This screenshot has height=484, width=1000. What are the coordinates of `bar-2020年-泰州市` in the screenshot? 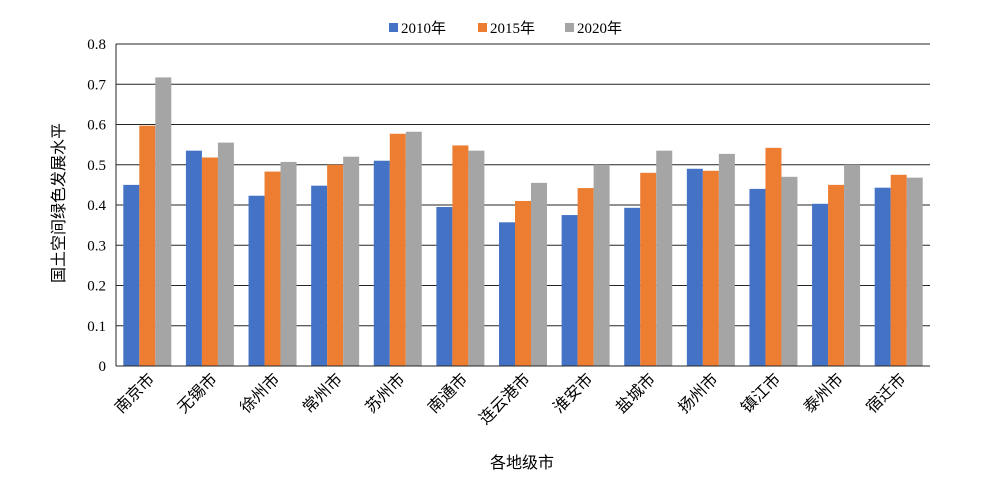 It's located at (852, 265).